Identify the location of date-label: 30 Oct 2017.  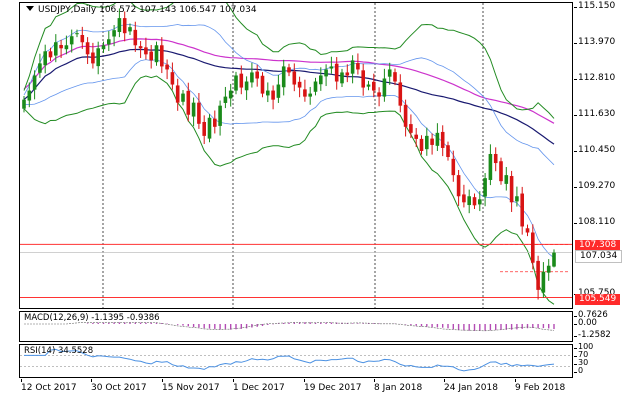
(119, 386).